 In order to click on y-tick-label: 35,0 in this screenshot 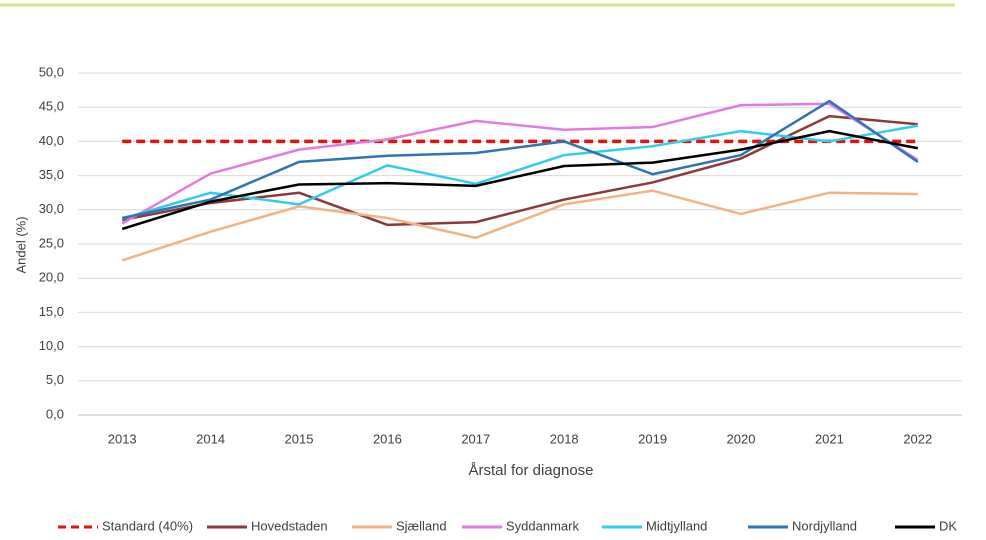, I will do `click(51, 174)`.